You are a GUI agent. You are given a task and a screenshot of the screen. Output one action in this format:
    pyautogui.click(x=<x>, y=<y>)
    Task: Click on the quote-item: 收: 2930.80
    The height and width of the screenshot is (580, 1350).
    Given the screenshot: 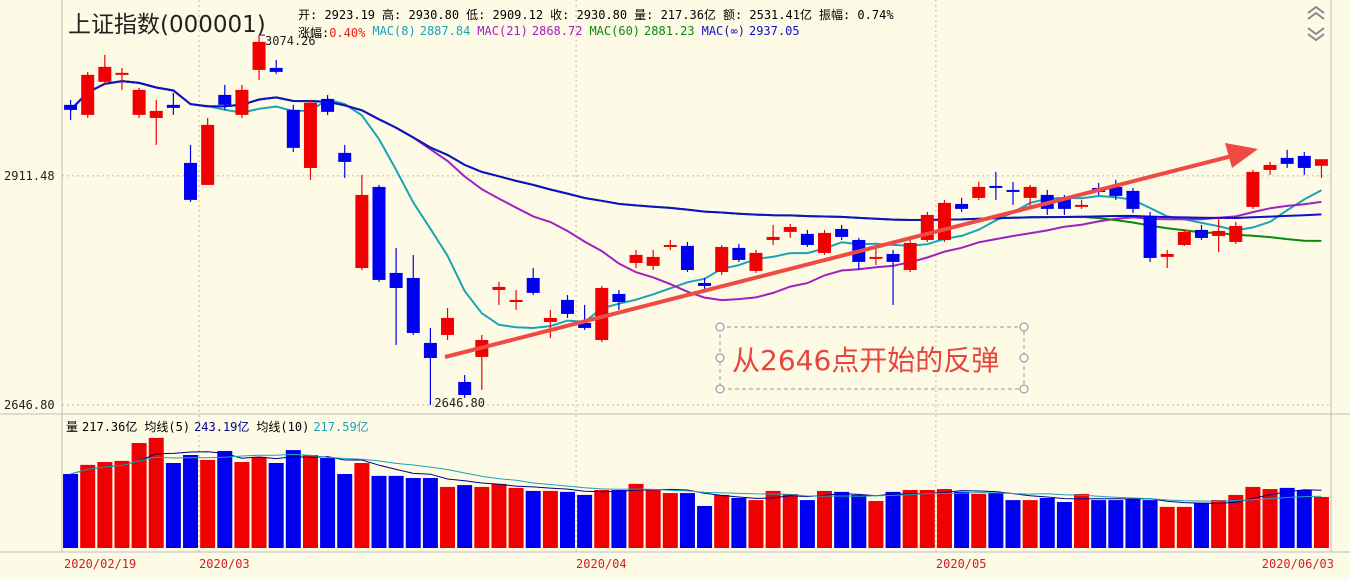 What is the action you would take?
    pyautogui.click(x=589, y=15)
    